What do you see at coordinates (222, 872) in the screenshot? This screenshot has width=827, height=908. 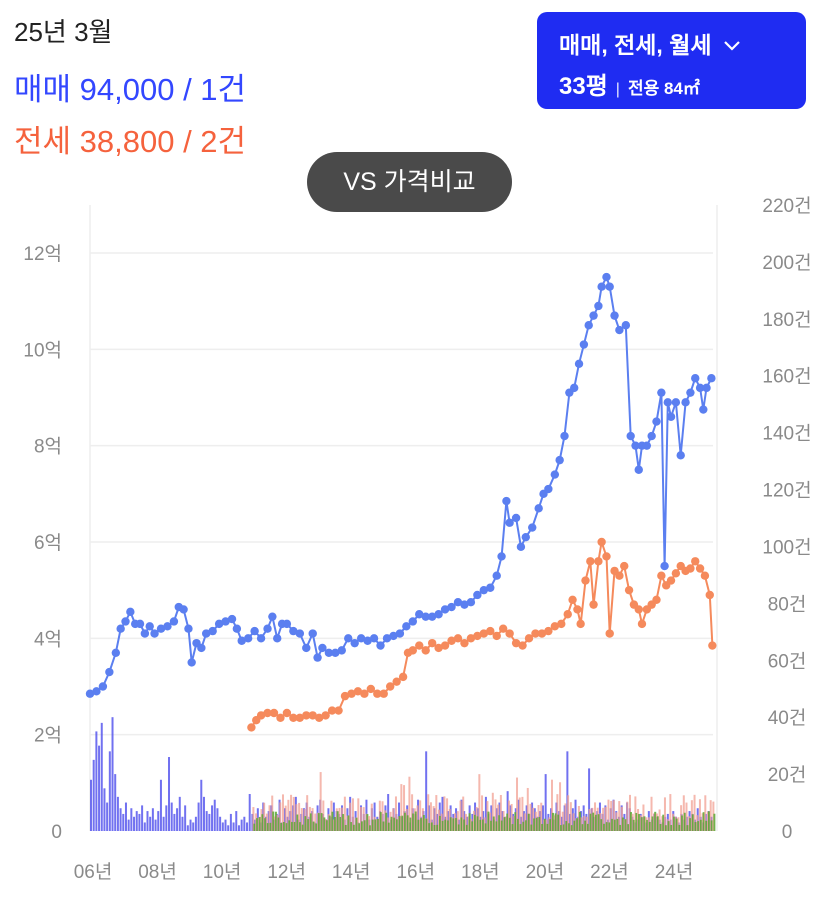 I see `x-tick-label: 10년` at bounding box center [222, 872].